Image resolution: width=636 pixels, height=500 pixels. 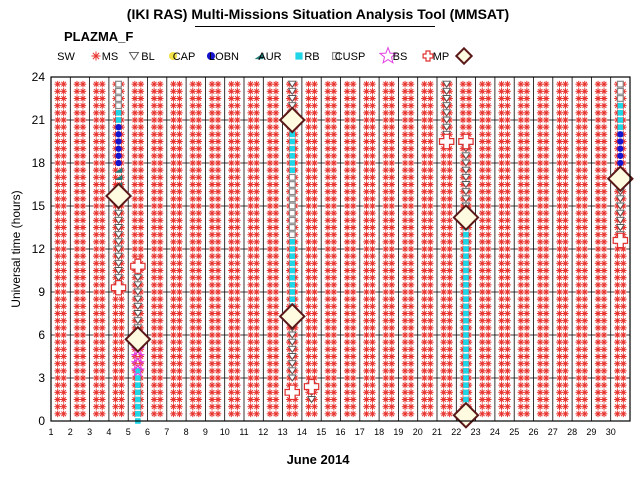 What do you see at coordinates (464, 56) in the screenshot?
I see `legend-marker-mp` at bounding box center [464, 56].